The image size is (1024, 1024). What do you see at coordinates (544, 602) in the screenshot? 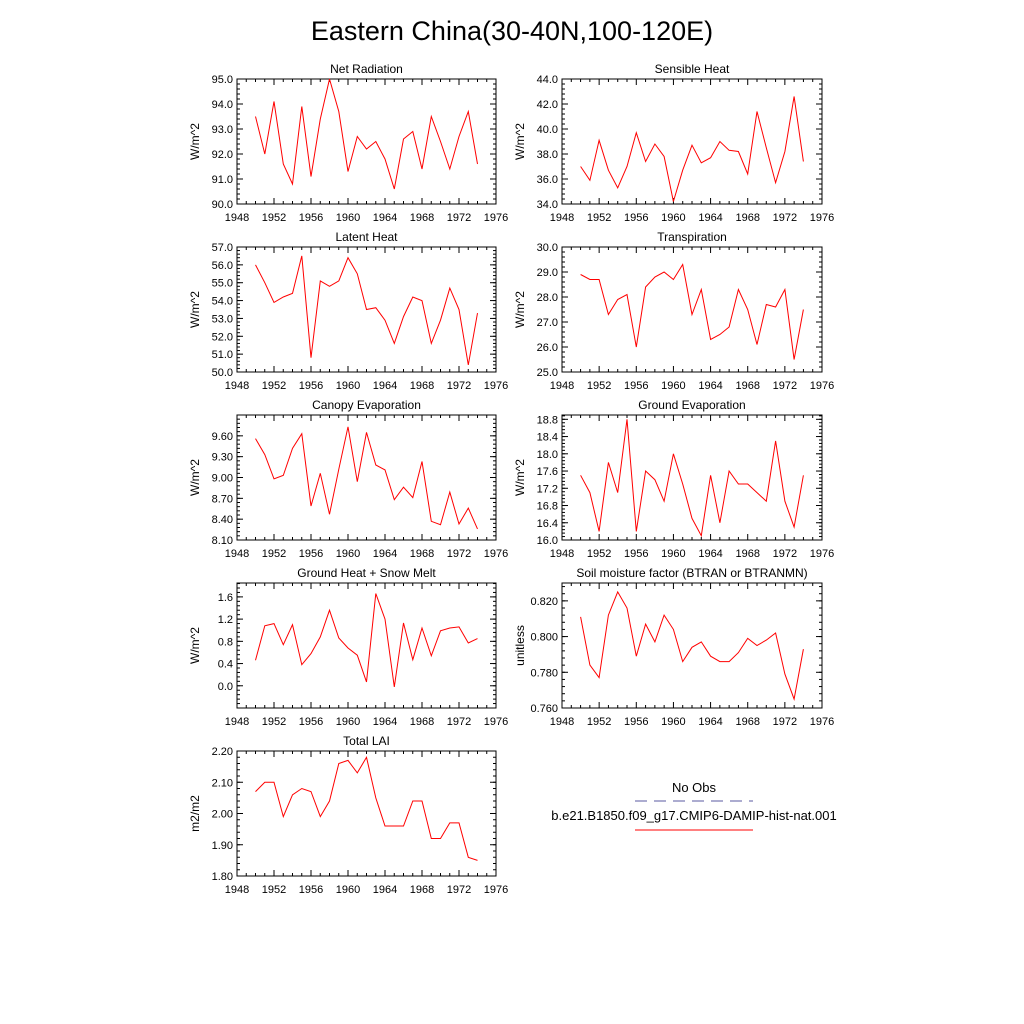
I see `y-tick-label: 0.820` at bounding box center [544, 602].